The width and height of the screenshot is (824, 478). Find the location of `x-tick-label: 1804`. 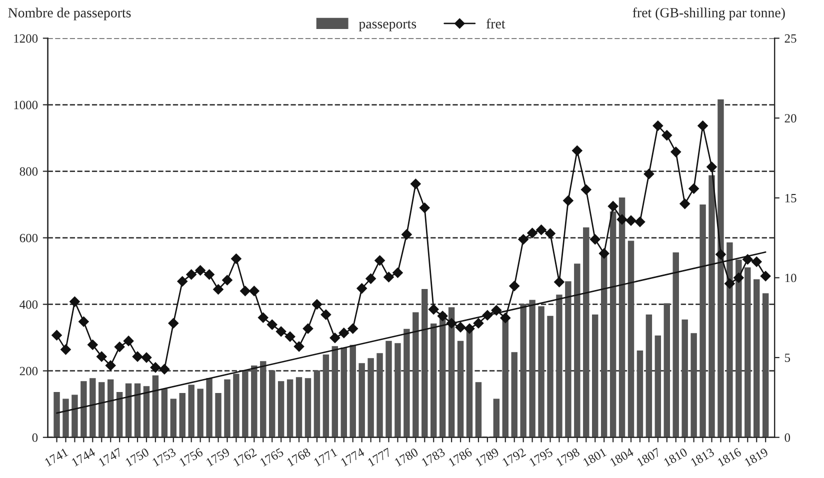

x-tick-label: 1804 is located at coordinates (622, 457).